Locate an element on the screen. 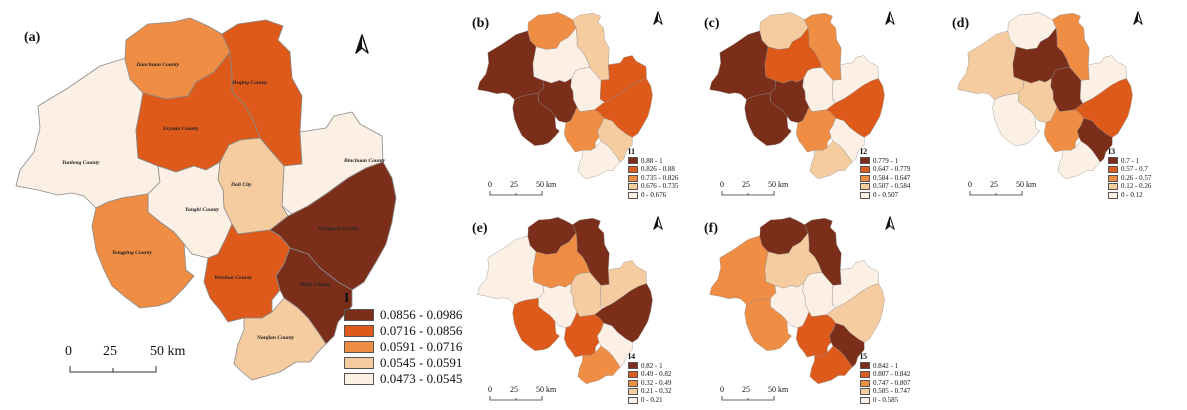  county-label-nanjian: Nanjian County is located at coordinates (276, 338).